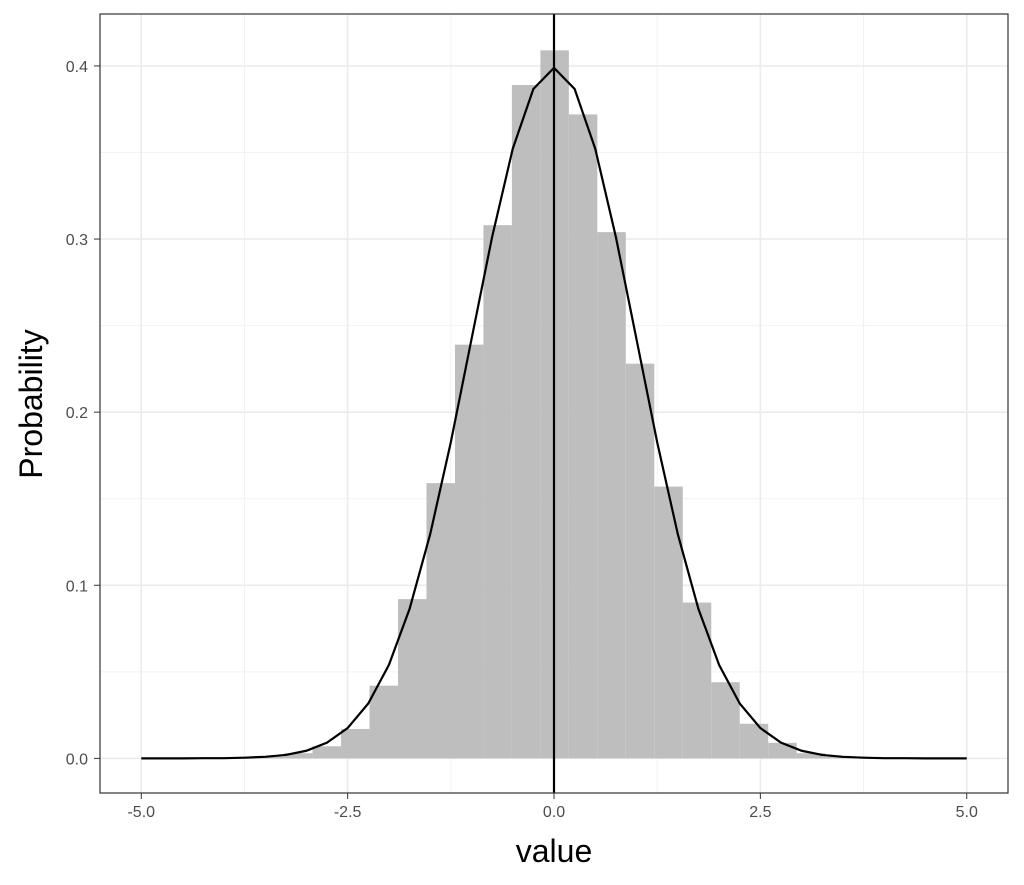 The height and width of the screenshot is (885, 1024). Describe the element at coordinates (348, 812) in the screenshot. I see `x-tick-label: -2.5` at that location.